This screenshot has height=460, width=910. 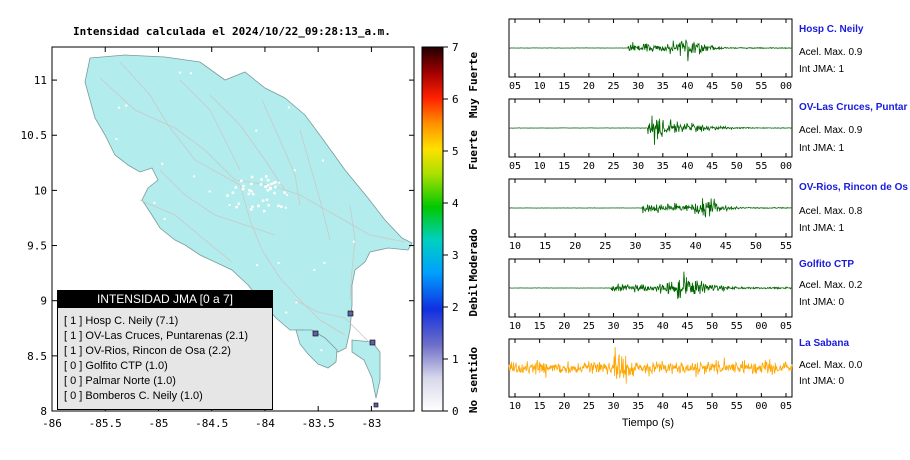 I want to click on legend-row: [ 0 ] Golfito CTP (1.0), so click(x=116, y=366).